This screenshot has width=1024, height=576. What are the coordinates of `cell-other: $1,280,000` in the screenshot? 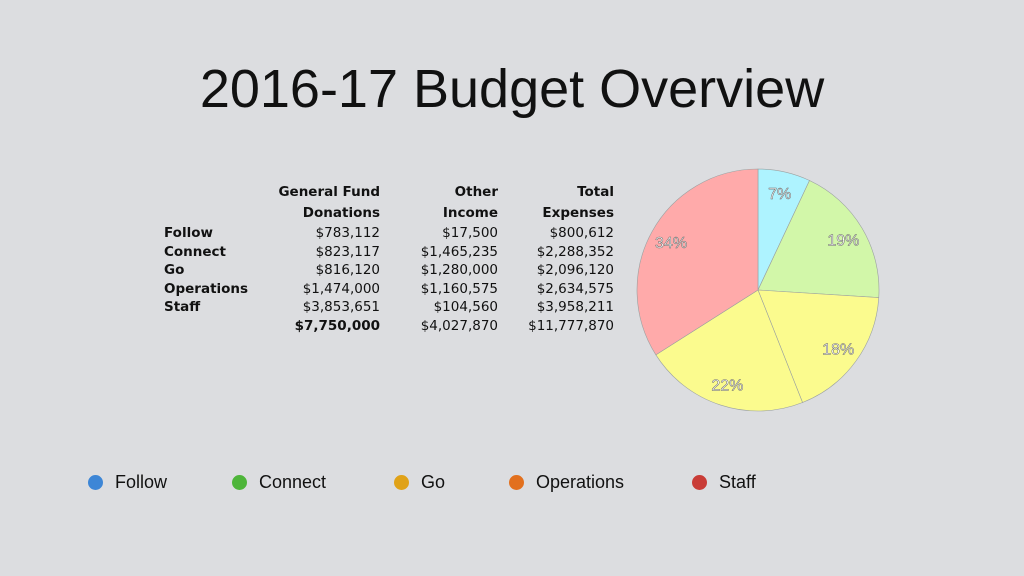 It's located at (459, 270).